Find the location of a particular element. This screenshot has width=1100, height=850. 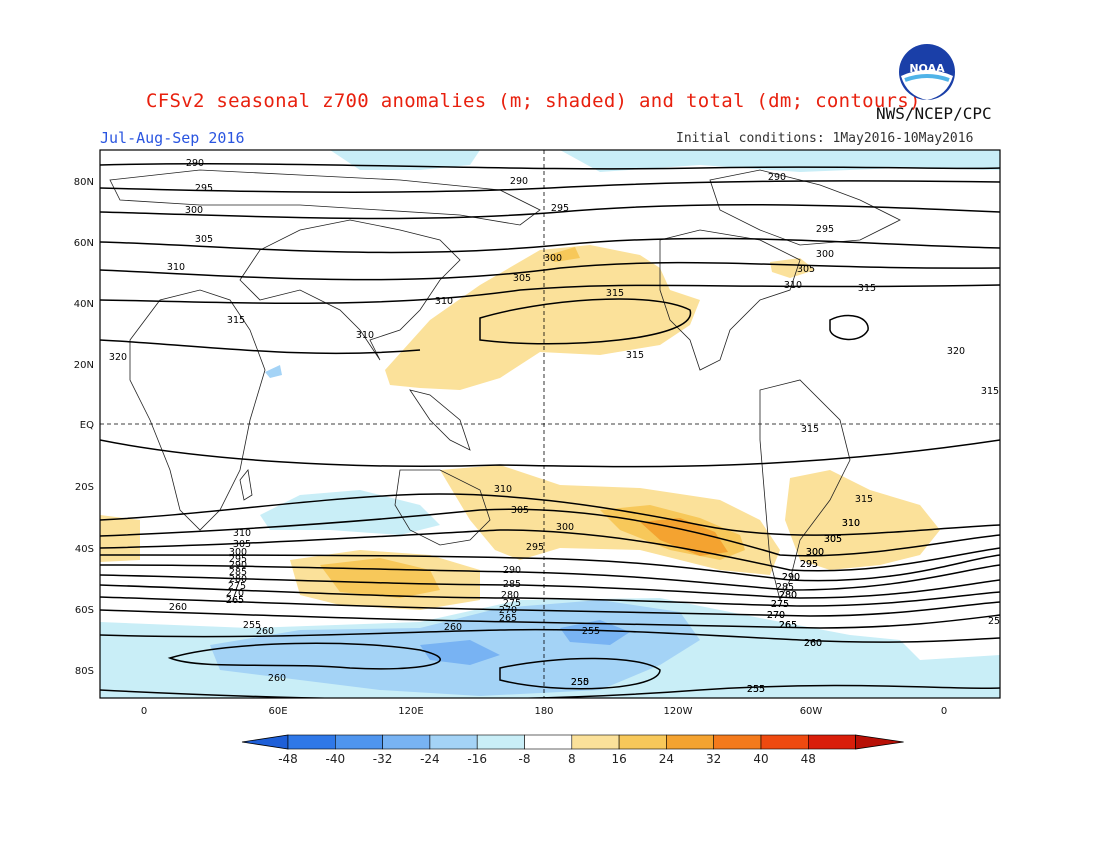

colorbar-tick: 48 is located at coordinates (808, 759).